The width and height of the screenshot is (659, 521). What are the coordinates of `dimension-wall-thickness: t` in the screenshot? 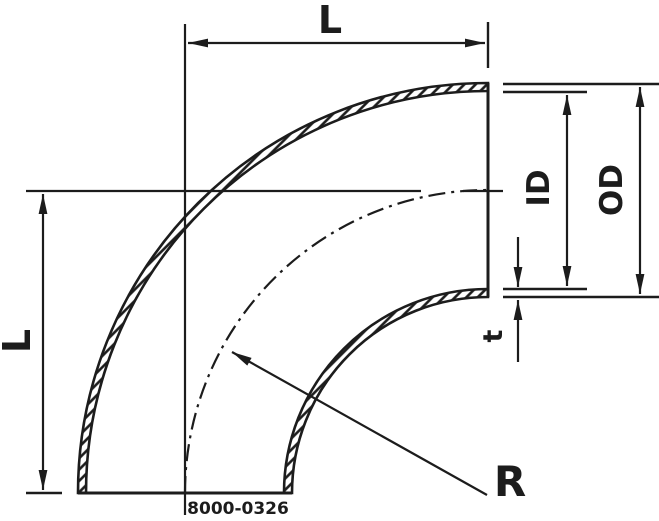 It's located at (500, 299).